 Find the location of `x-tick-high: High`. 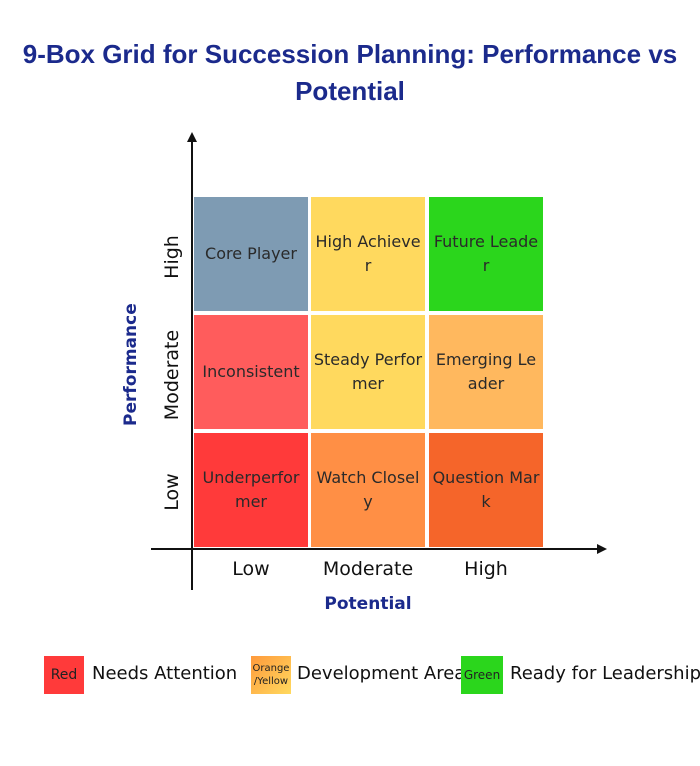

x-tick-high: High is located at coordinates (486, 569).